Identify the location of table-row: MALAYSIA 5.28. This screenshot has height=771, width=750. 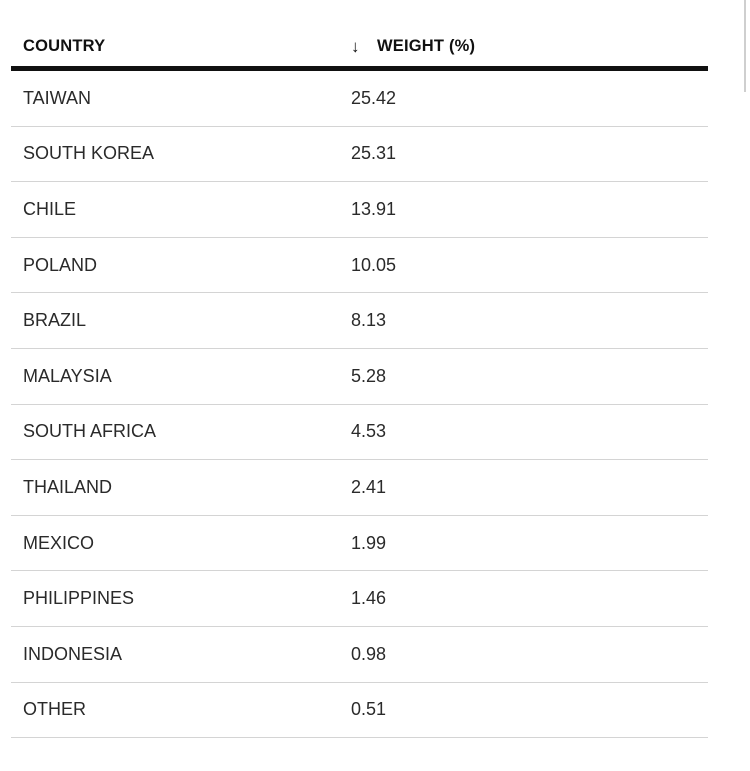
(359, 377).